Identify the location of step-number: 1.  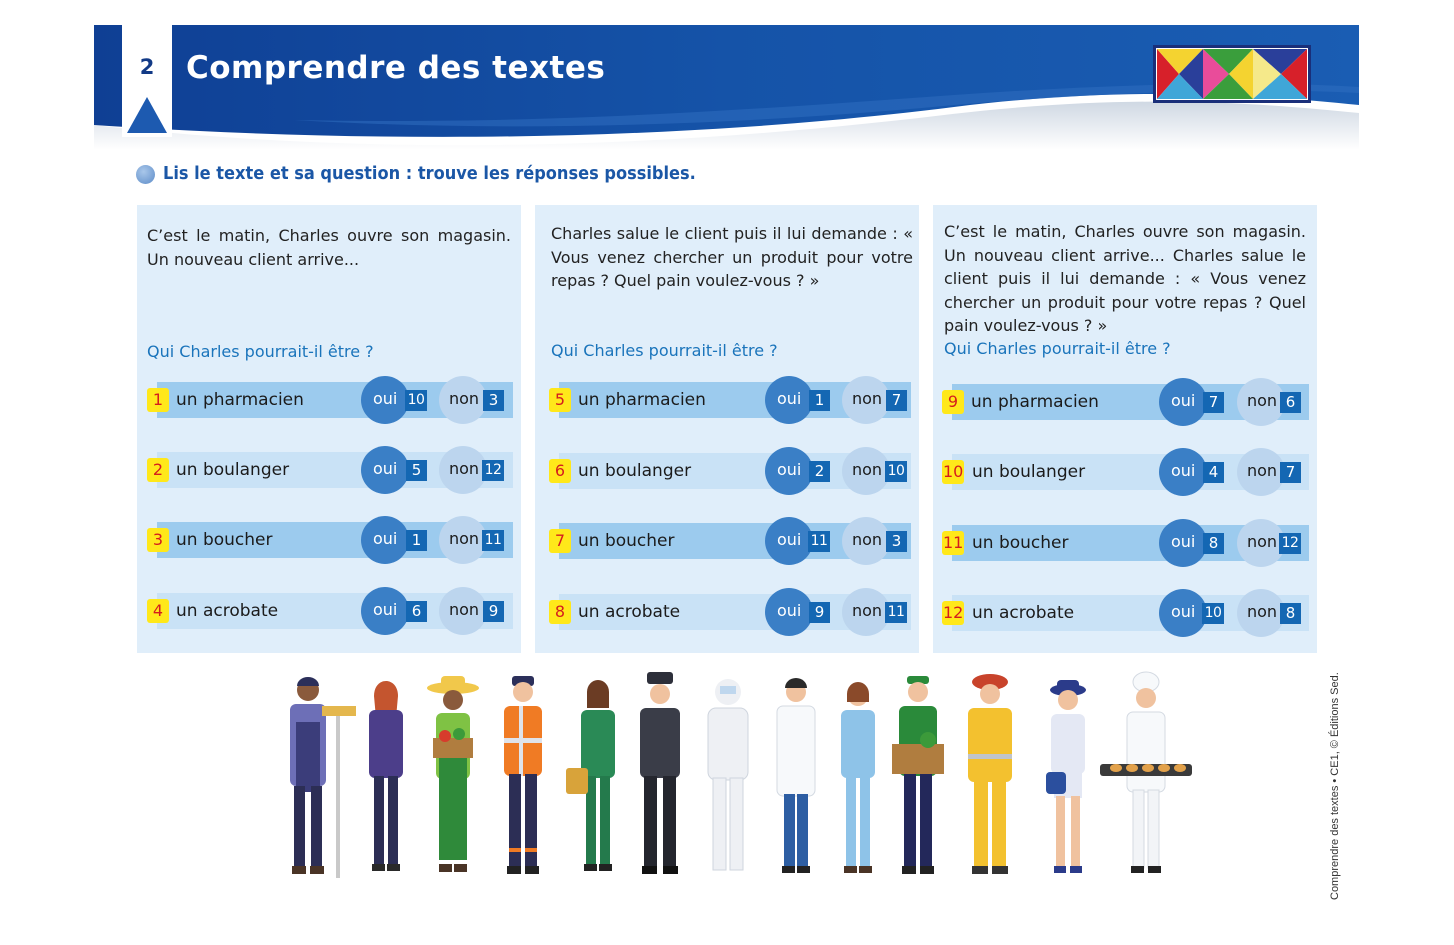
(158, 400).